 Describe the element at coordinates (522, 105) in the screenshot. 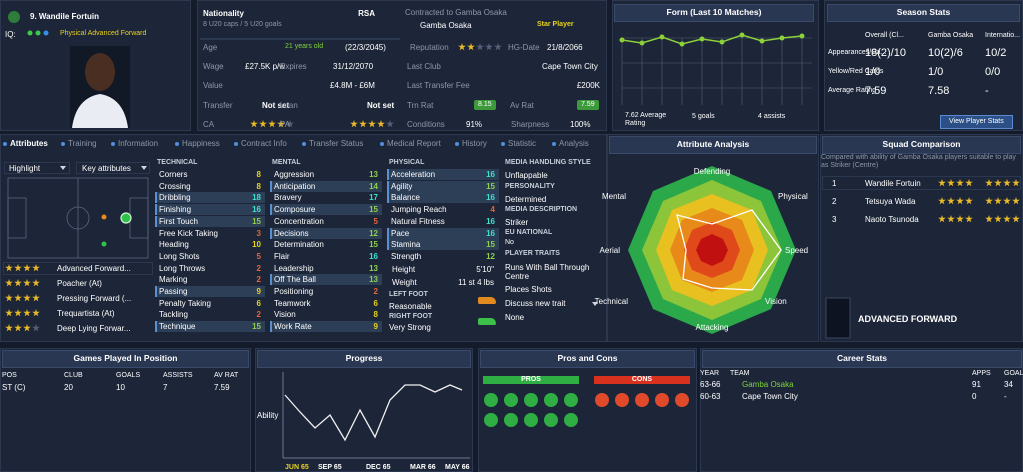

I see `av-label: Av Rat` at that location.